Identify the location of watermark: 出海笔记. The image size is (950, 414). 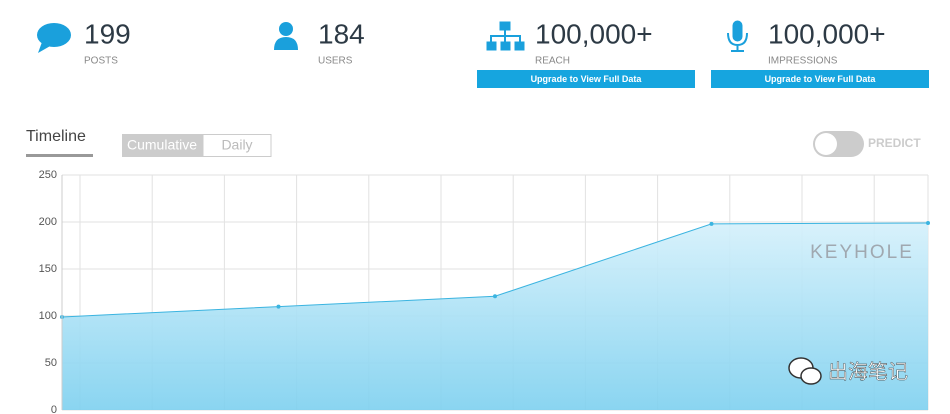
(868, 371).